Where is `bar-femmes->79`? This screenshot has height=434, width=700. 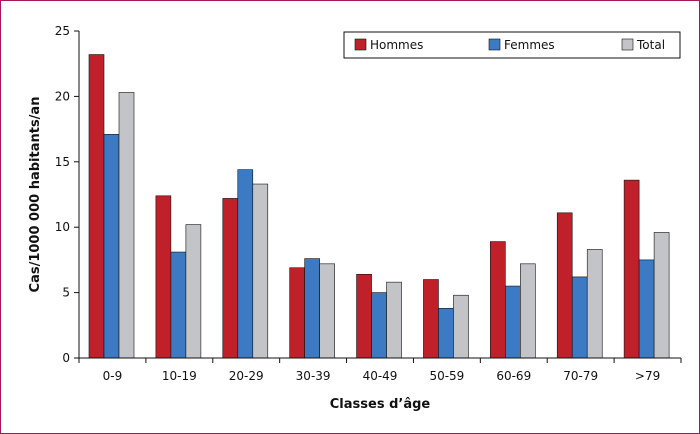
bar-femmes->79 is located at coordinates (646, 309).